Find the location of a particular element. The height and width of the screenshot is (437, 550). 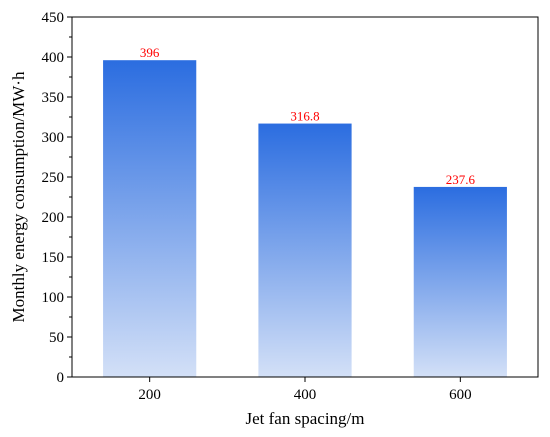

y-tick-label: 300 is located at coordinates (53, 138).